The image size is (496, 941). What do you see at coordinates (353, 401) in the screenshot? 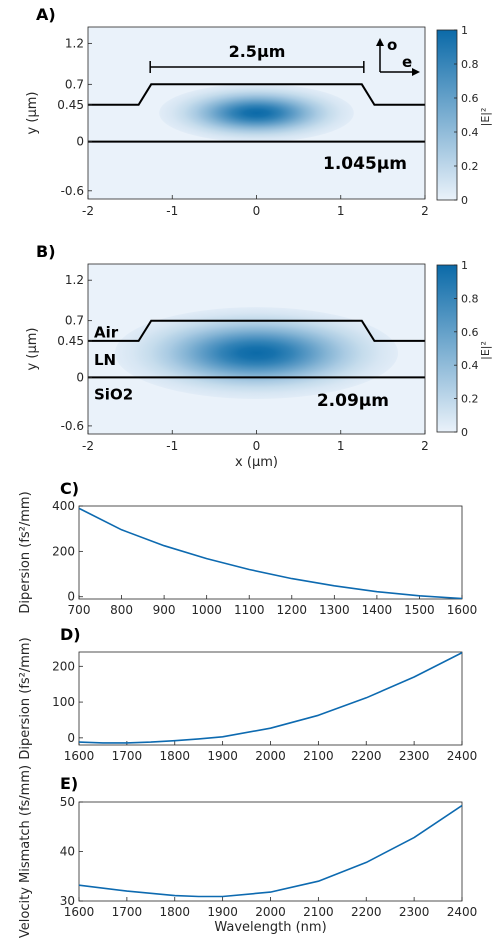
I see `wavelength-label: 2.09μm` at bounding box center [353, 401].